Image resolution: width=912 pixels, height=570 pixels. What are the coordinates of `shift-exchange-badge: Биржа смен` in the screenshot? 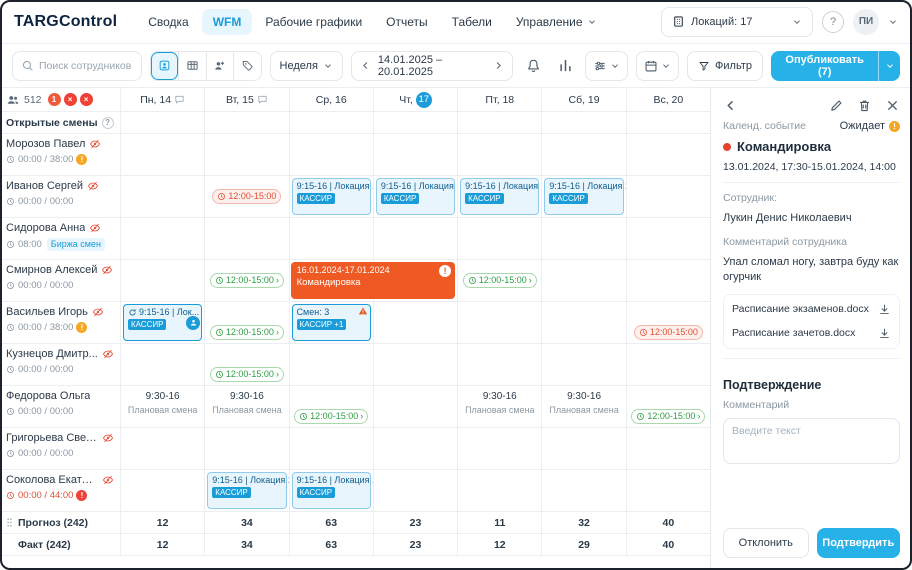 It's located at (75, 244).